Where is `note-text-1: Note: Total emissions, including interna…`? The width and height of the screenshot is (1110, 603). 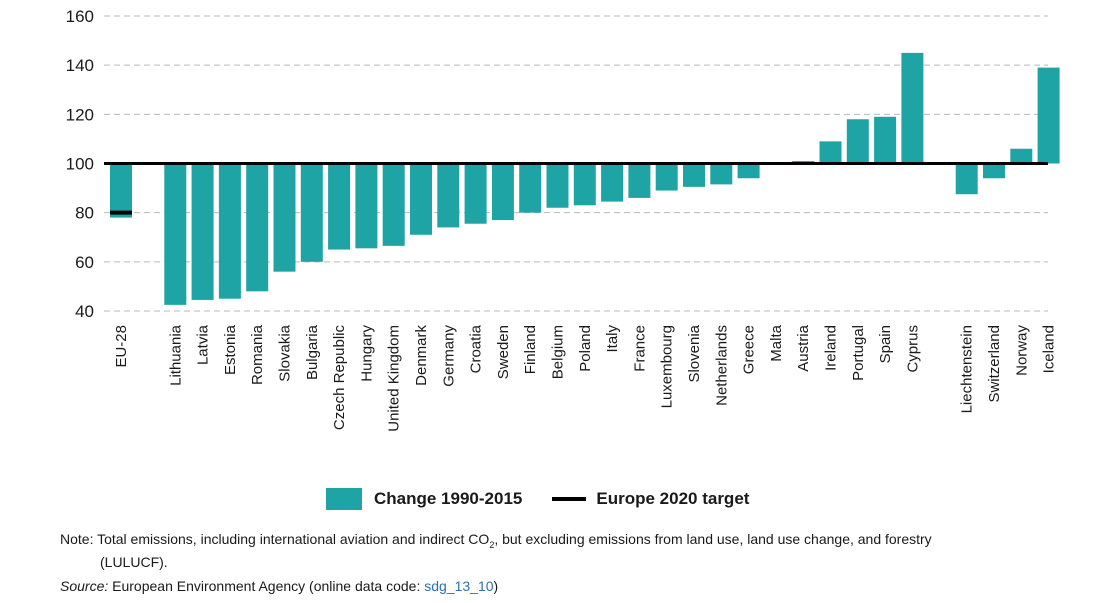
note-text-1: Note: Total emissions, including interna… is located at coordinates (275, 539).